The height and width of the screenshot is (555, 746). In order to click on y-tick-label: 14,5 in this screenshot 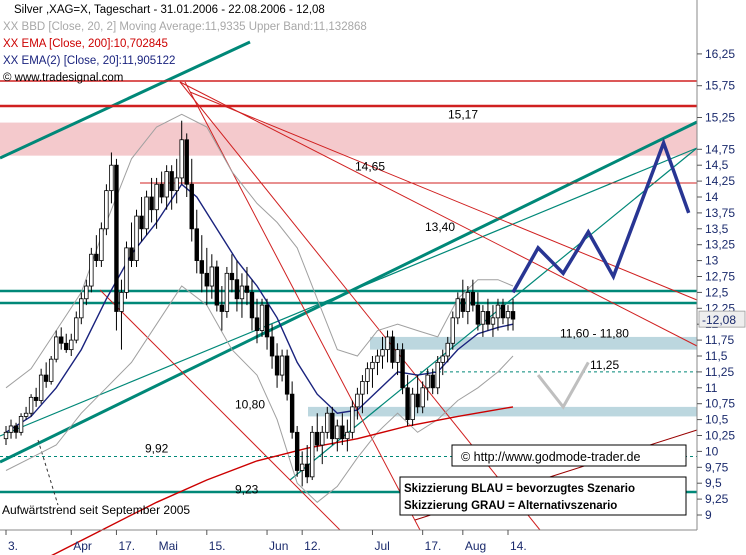, I will do `click(717, 165)`.